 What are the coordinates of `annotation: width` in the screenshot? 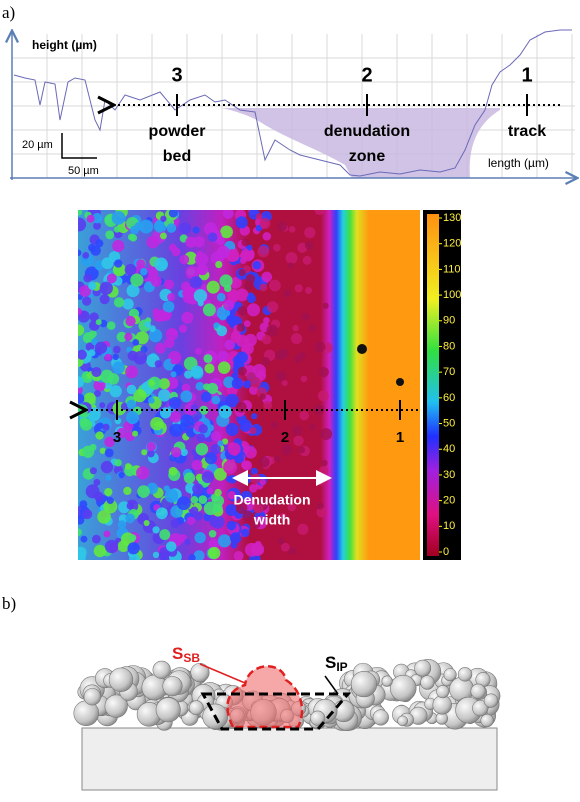 It's located at (272, 520).